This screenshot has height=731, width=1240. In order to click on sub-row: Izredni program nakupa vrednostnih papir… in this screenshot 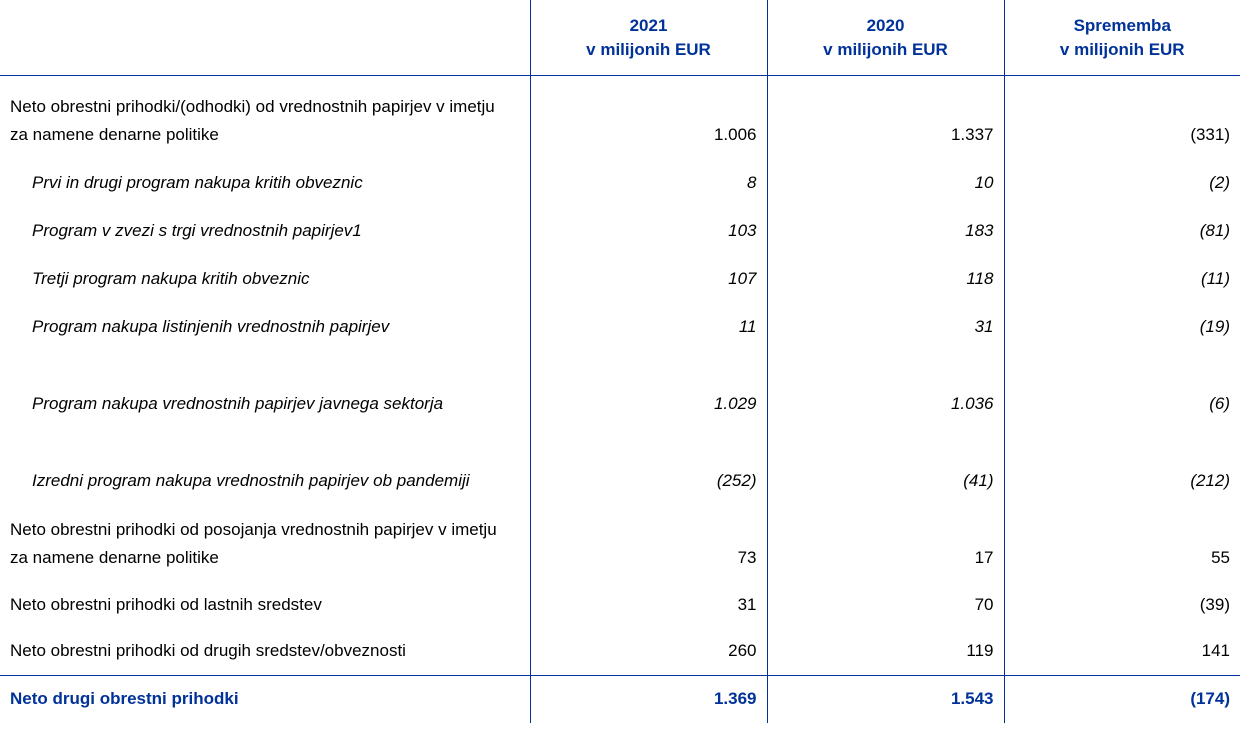, I will do `click(620, 466)`.